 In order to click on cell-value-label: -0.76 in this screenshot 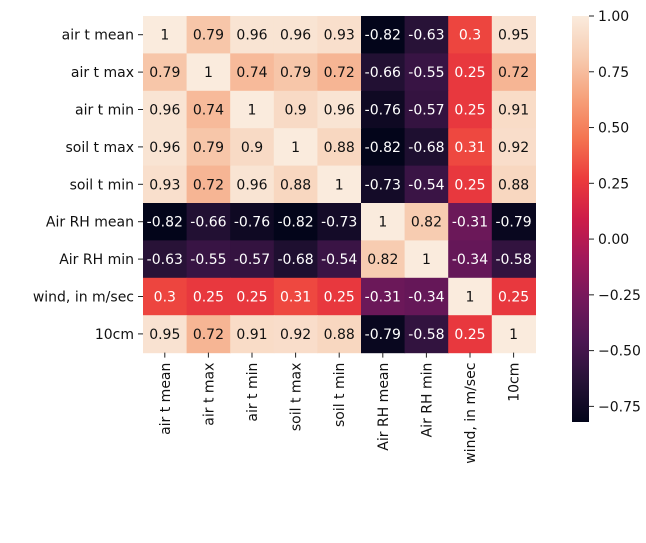, I will do `click(383, 111)`.